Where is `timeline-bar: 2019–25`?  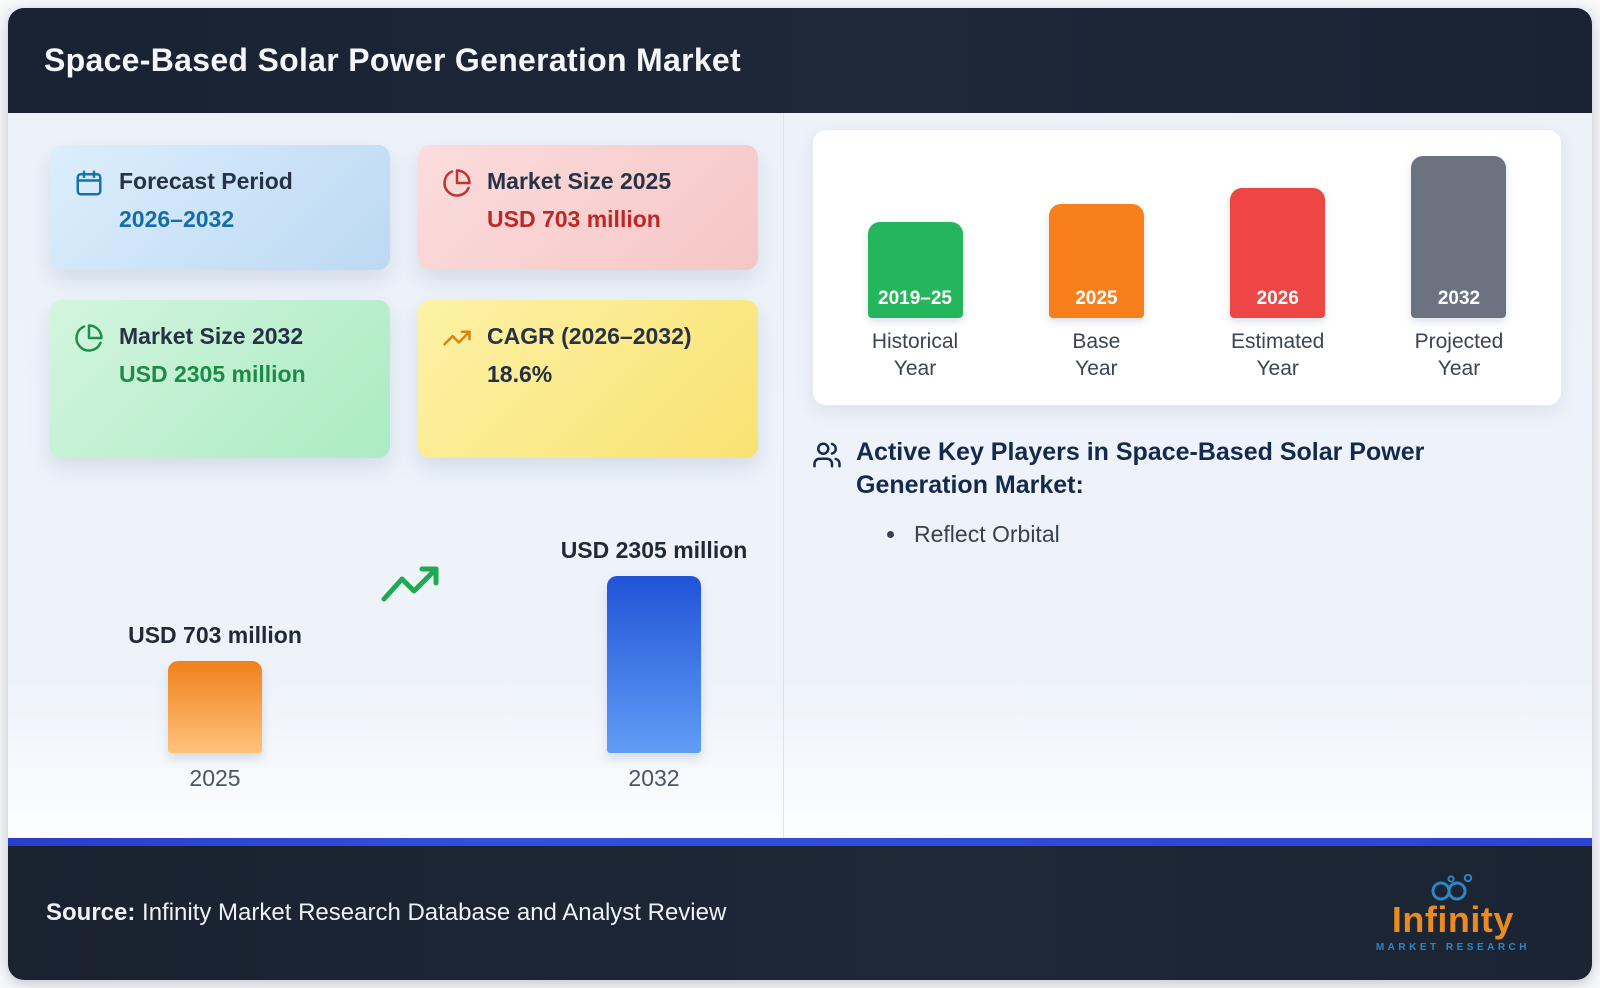 timeline-bar: 2019–25 is located at coordinates (915, 270).